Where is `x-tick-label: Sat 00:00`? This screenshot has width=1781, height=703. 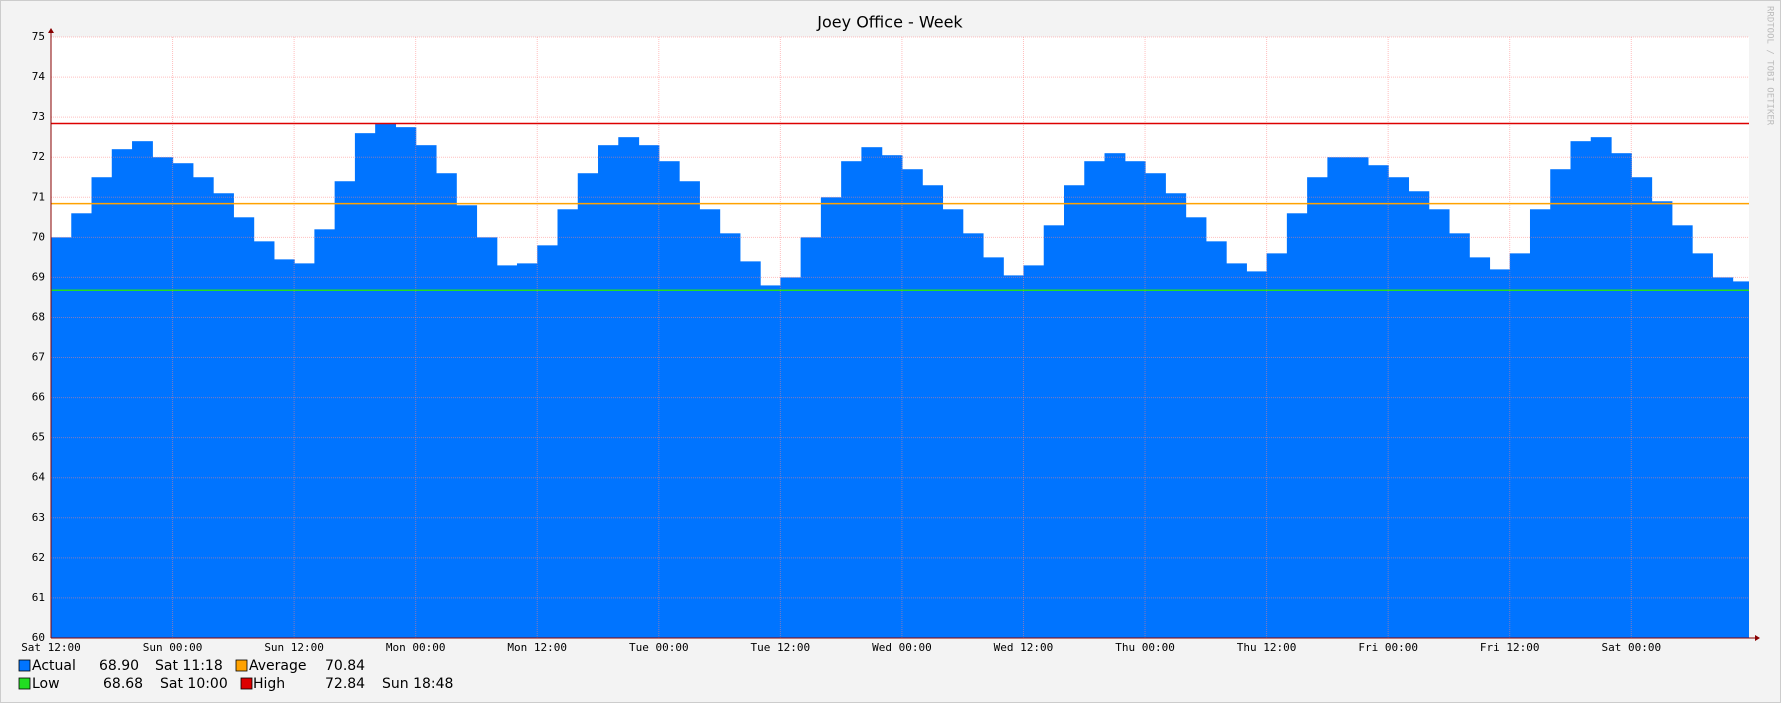
x-tick-label: Sat 00:00 is located at coordinates (1631, 647).